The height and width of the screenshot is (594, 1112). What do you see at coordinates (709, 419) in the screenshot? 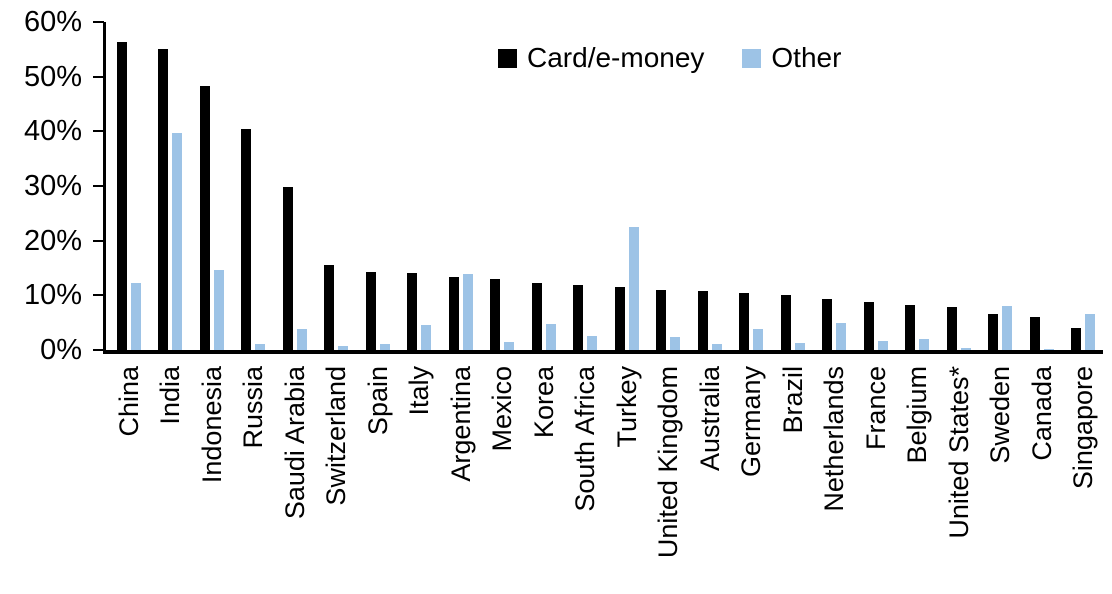
I see `x-axis-category-label: Australia` at bounding box center [709, 419].